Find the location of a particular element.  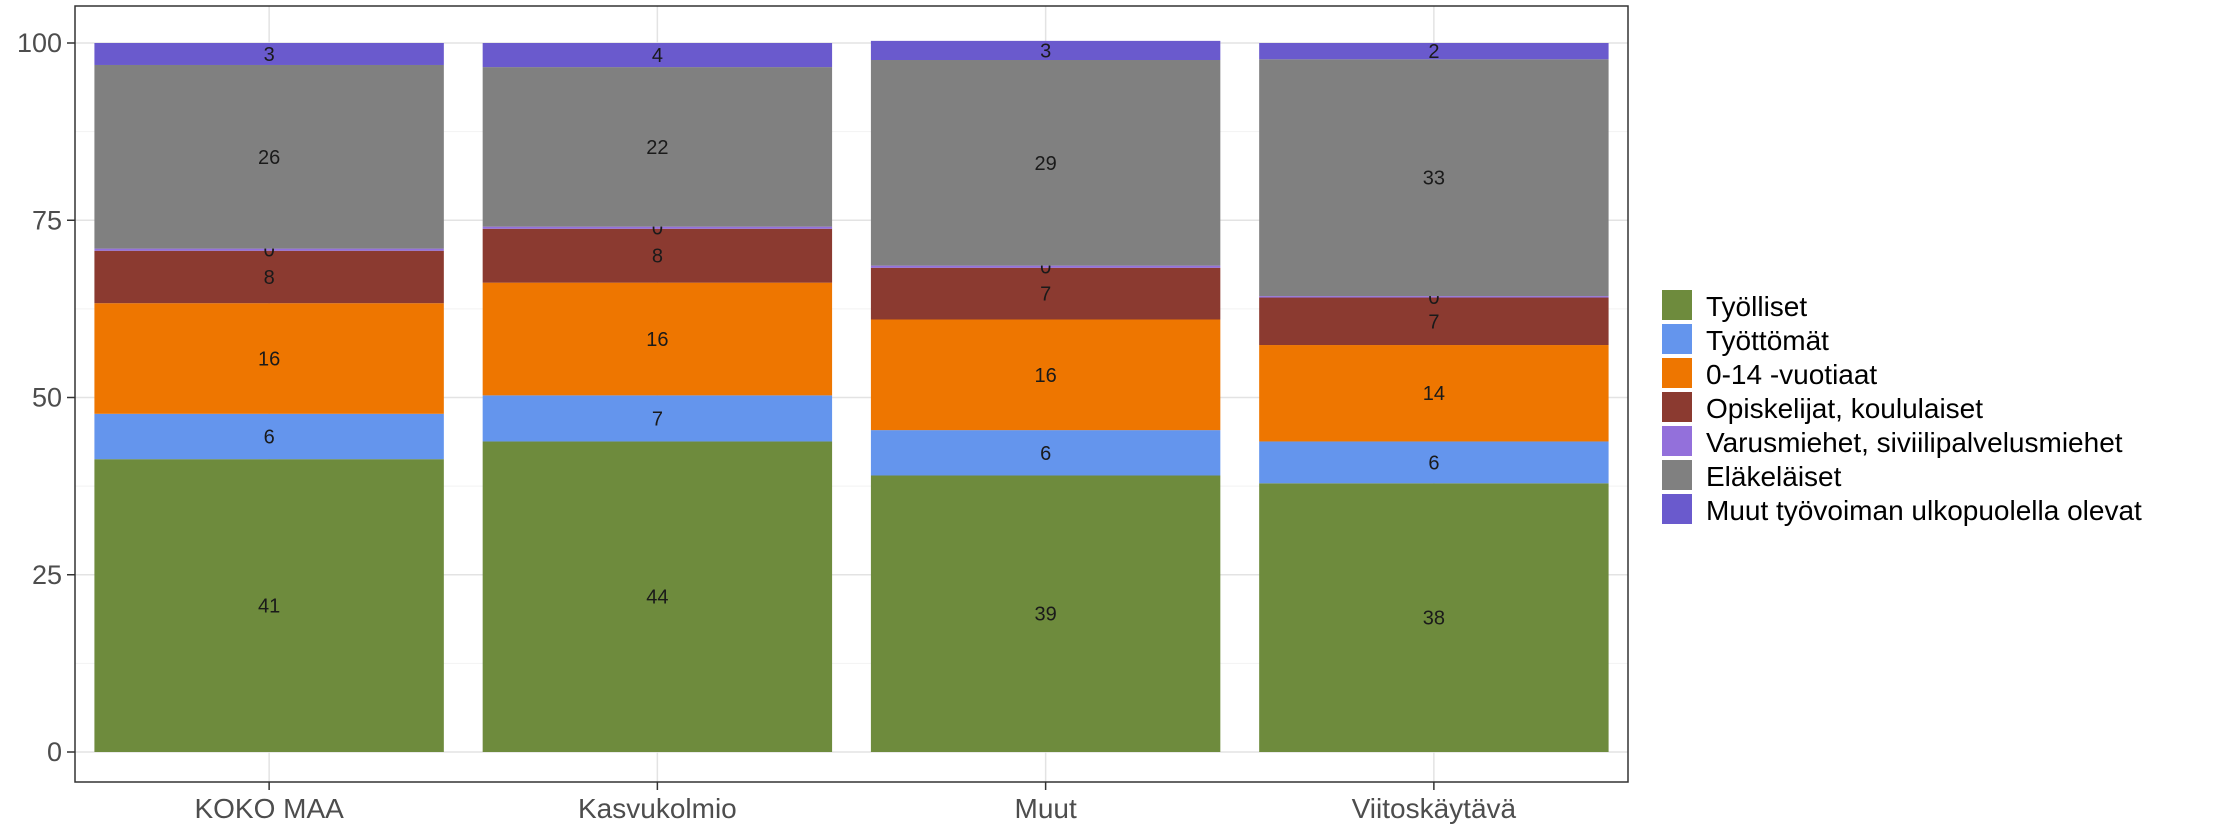

legend-label: Työttömät is located at coordinates (1767, 340).